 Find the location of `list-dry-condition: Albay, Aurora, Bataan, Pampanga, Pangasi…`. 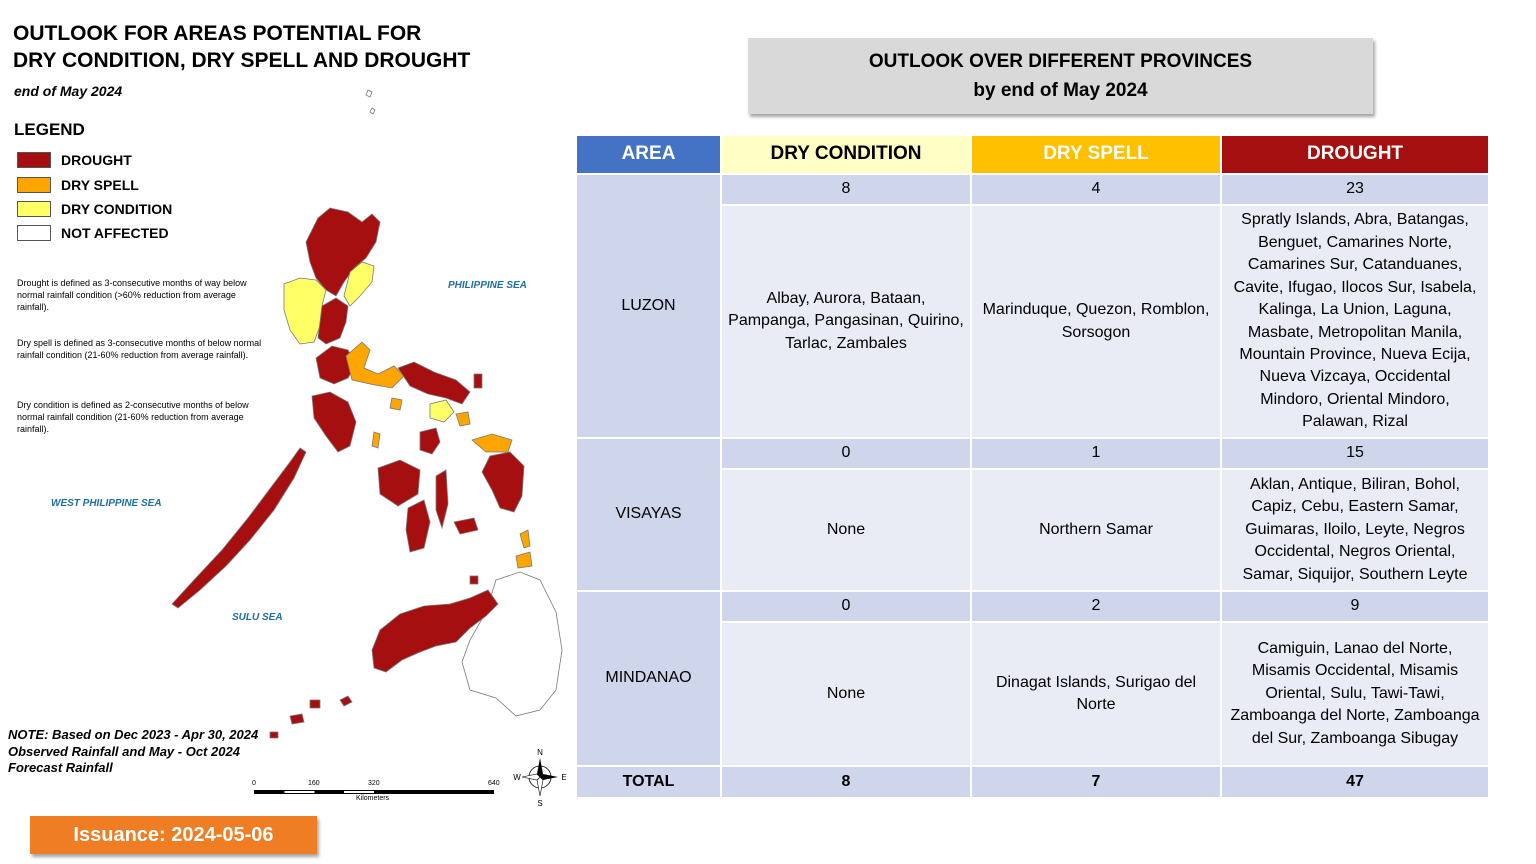

list-dry-condition: Albay, Aurora, Bataan, Pampanga, Pangasi… is located at coordinates (846, 321).